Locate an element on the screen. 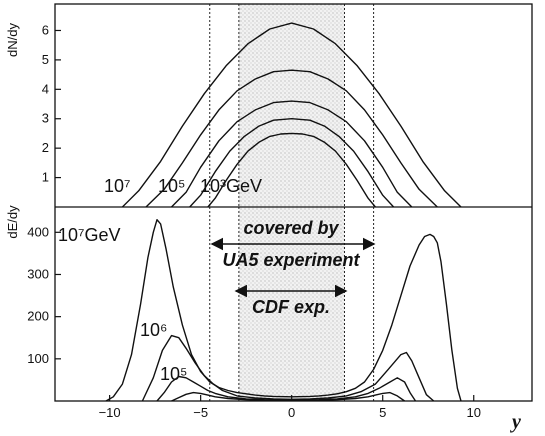 The width and height of the screenshot is (545, 436). bottom-y-tick-label-0: 100 is located at coordinates (38, 358).